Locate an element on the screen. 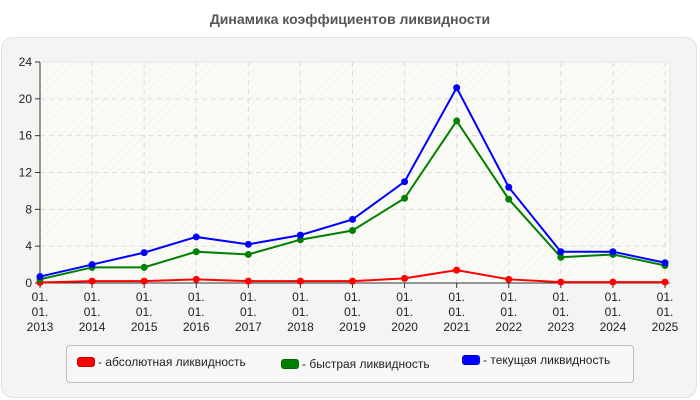 This screenshot has height=400, width=700. x-tick-label: 2019 is located at coordinates (352, 327).